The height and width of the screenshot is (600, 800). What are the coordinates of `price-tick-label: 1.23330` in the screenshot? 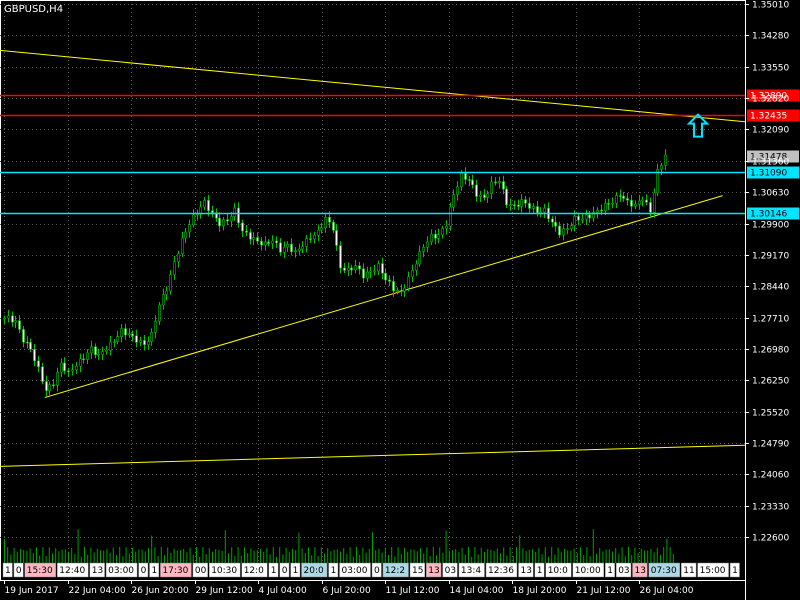 It's located at (770, 508).